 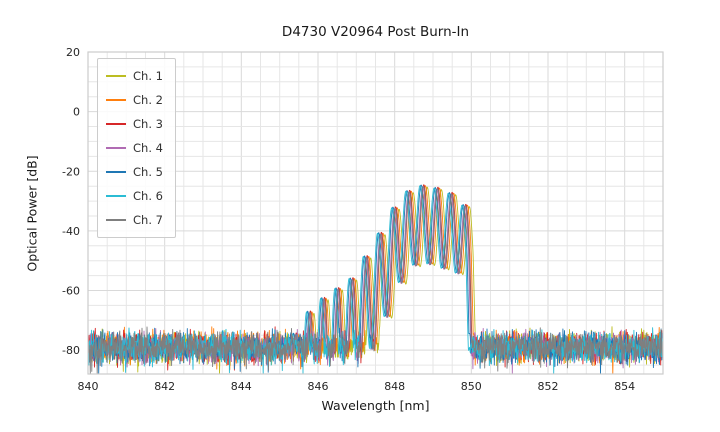 What do you see at coordinates (148, 196) in the screenshot?
I see `legend-label: Ch. 6` at bounding box center [148, 196].